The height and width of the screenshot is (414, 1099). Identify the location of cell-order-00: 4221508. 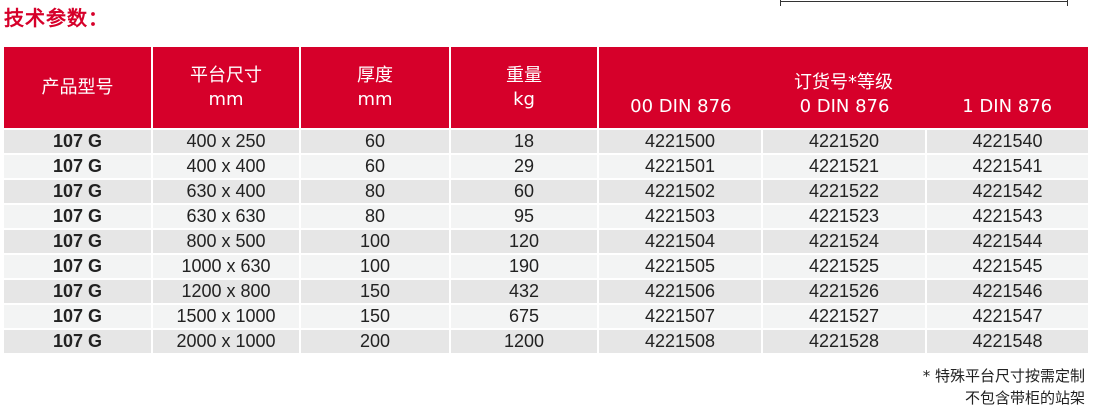
(680, 340).